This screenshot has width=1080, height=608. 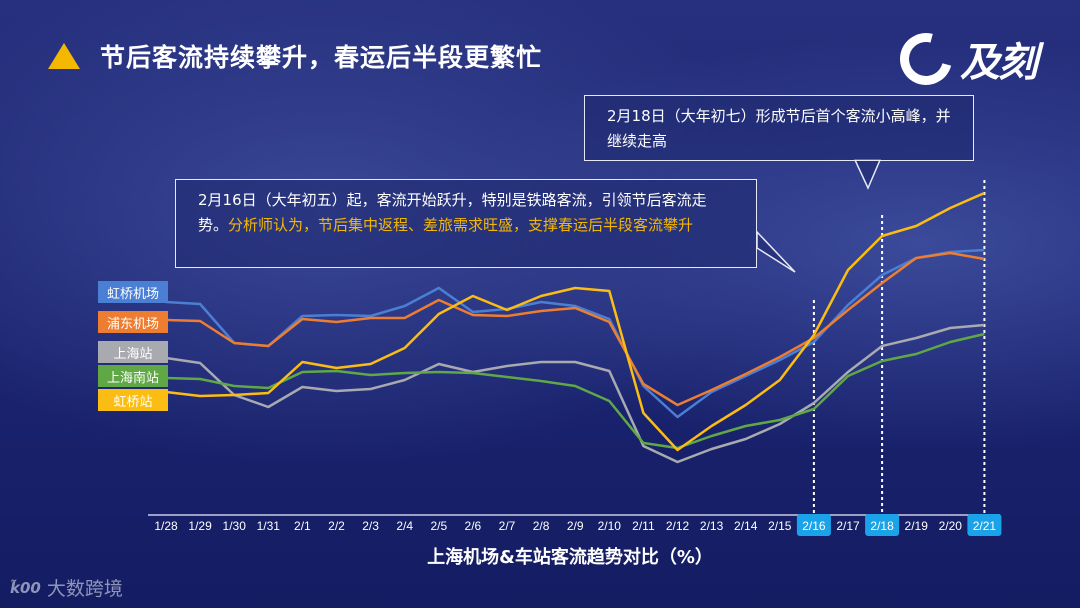 I want to click on x-tick-label: 2/2, so click(x=336, y=526).